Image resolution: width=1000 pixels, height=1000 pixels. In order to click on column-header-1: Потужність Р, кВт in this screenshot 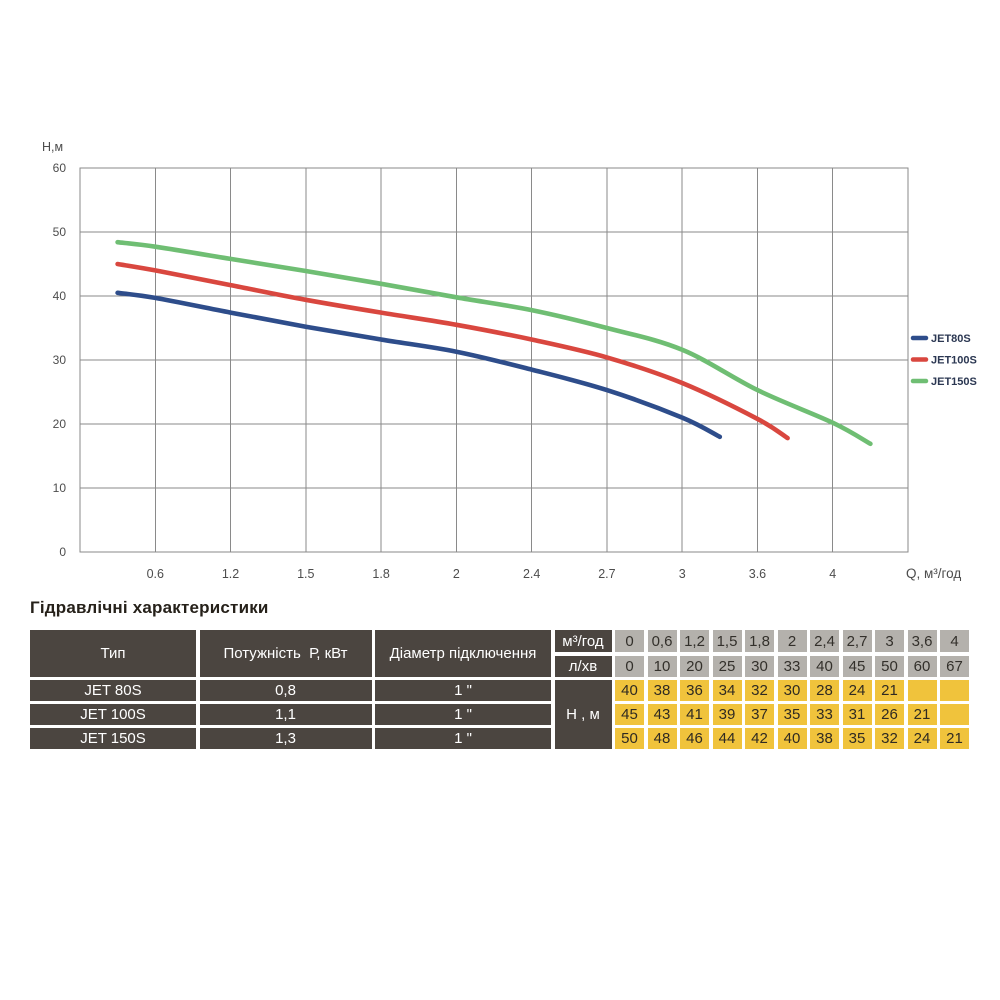, I will do `click(285, 653)`.